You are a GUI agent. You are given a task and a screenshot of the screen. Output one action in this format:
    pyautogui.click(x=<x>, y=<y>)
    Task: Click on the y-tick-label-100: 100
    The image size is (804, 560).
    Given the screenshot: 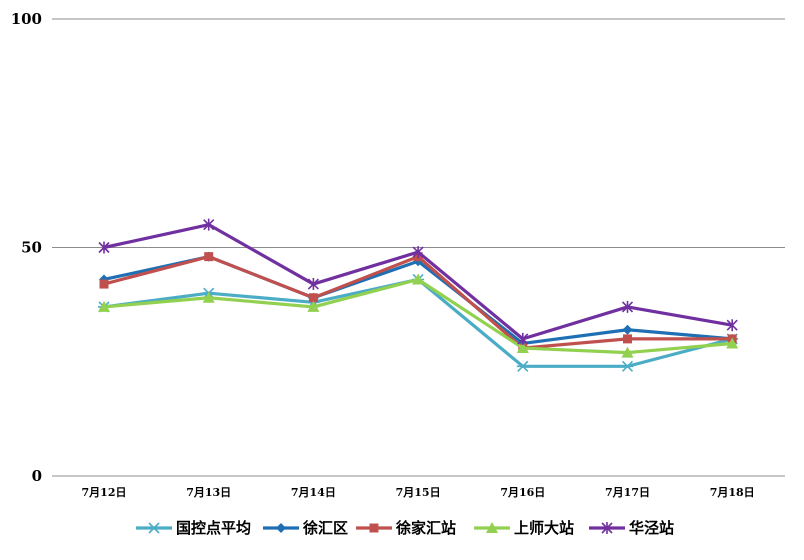 What is the action you would take?
    pyautogui.click(x=26, y=19)
    